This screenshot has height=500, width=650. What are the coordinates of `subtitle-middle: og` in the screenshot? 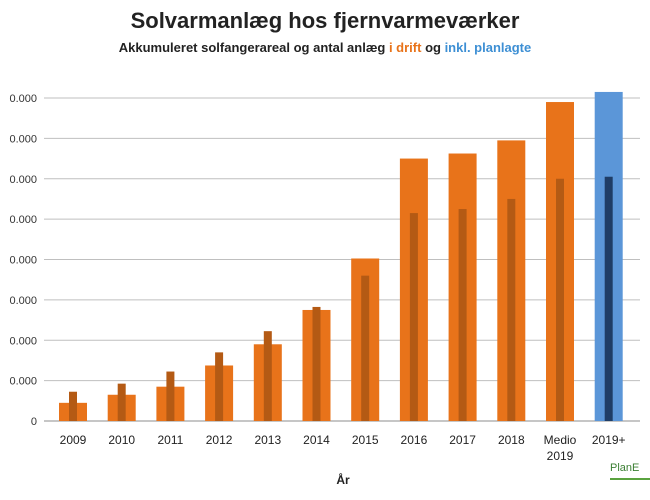 It's located at (433, 47).